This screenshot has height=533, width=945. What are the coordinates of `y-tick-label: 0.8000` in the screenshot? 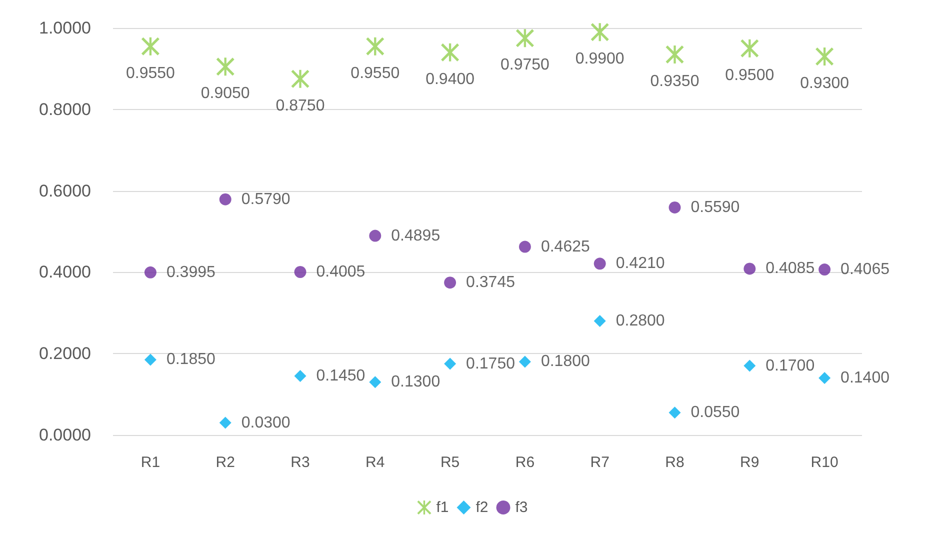 It's located at (65, 109).